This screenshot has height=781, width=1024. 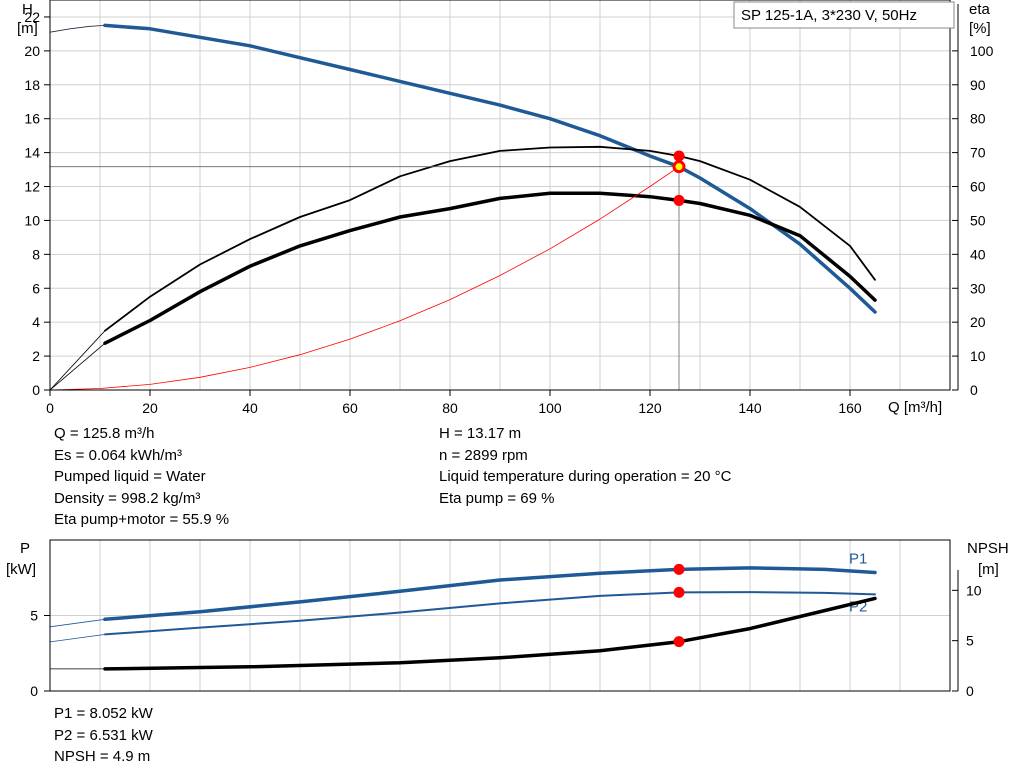 I want to click on head-tick-label: 2, so click(x=36, y=356).